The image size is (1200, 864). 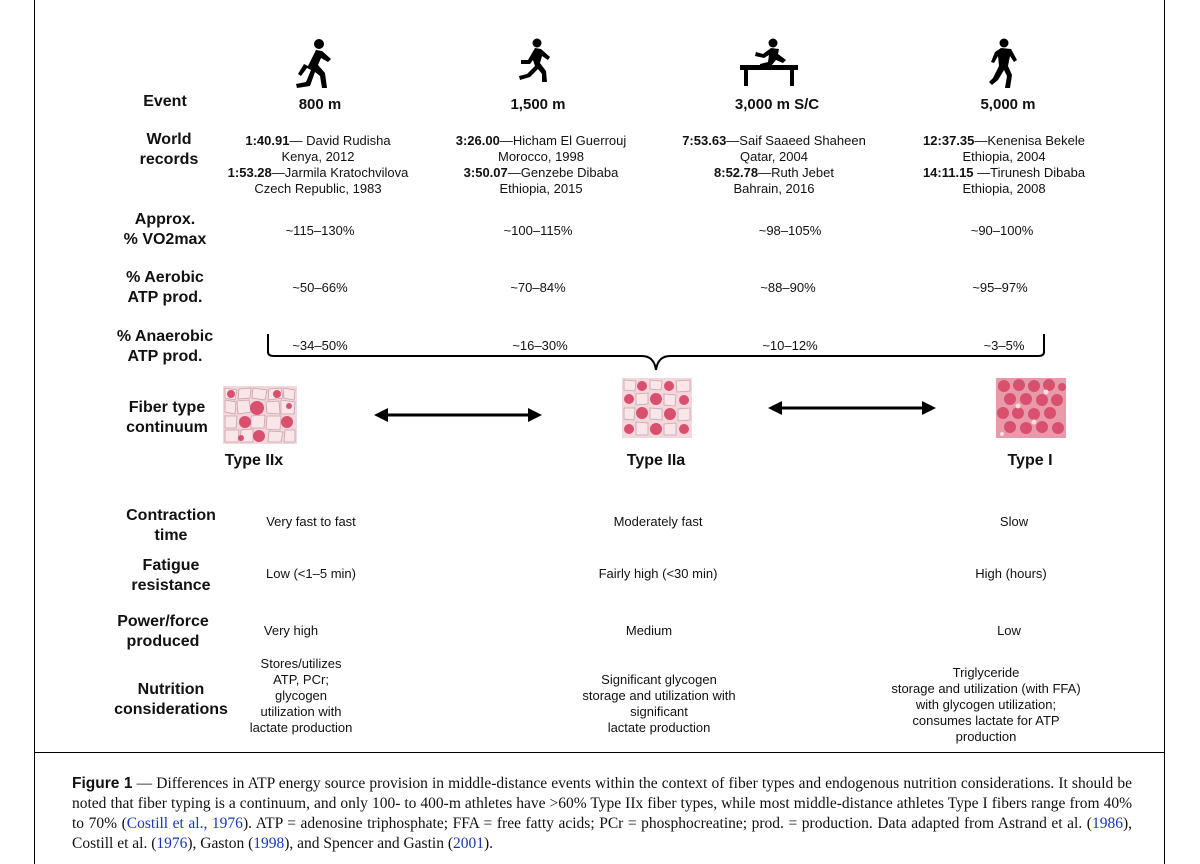 I want to click on record-line: 12:37.35—Kenenisa Bekele, so click(x=1004, y=140).